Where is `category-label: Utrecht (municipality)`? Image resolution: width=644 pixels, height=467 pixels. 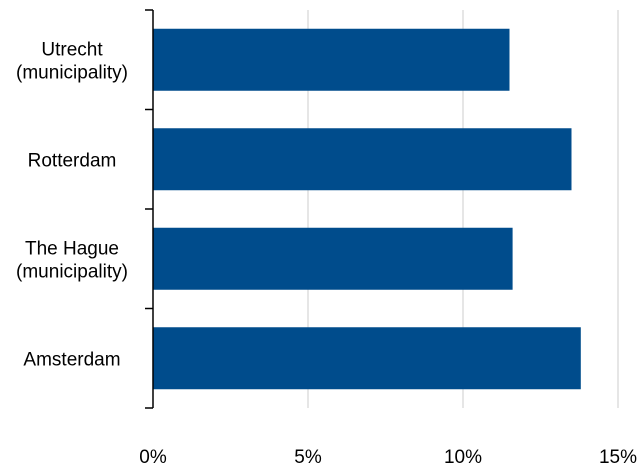
category-label: Utrecht (municipality) is located at coordinates (72, 61).